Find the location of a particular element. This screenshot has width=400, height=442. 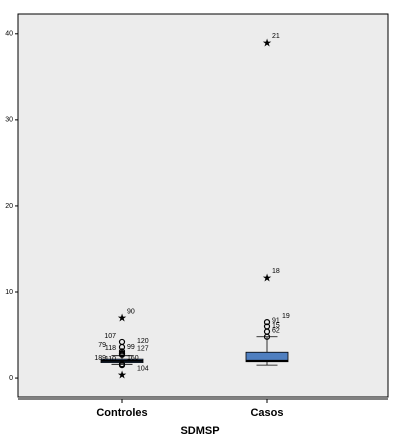

y-tick-label: 0 is located at coordinates (11, 378).